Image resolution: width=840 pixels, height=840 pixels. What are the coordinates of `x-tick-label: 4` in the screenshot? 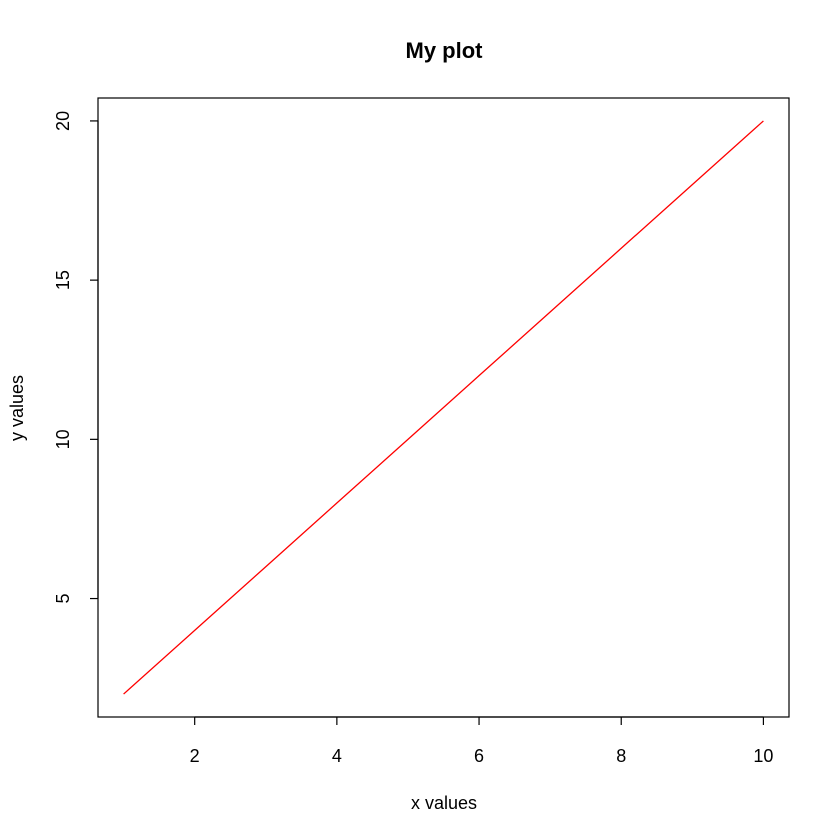 It's located at (337, 756).